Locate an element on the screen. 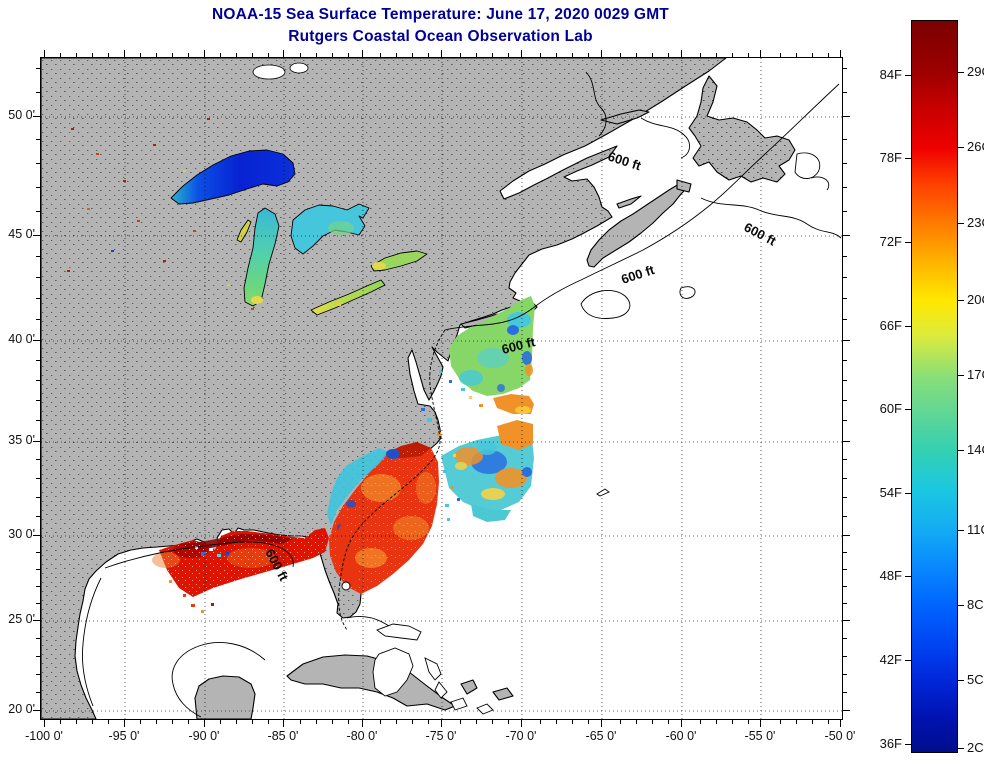 This screenshot has width=984, height=770. x-tick-label: -100 0' is located at coordinates (44, 736).